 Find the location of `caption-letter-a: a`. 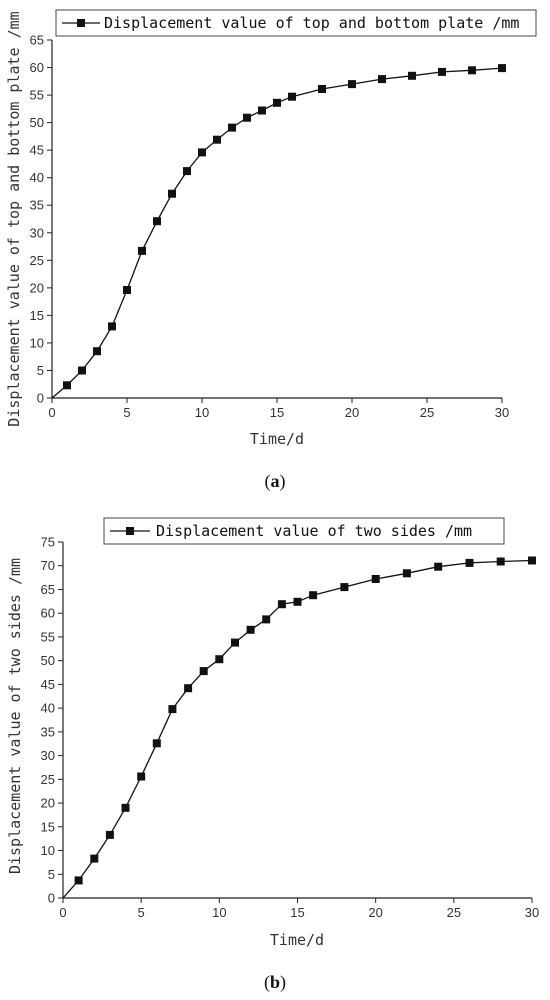

caption-letter-a: a is located at coordinates (275, 481).